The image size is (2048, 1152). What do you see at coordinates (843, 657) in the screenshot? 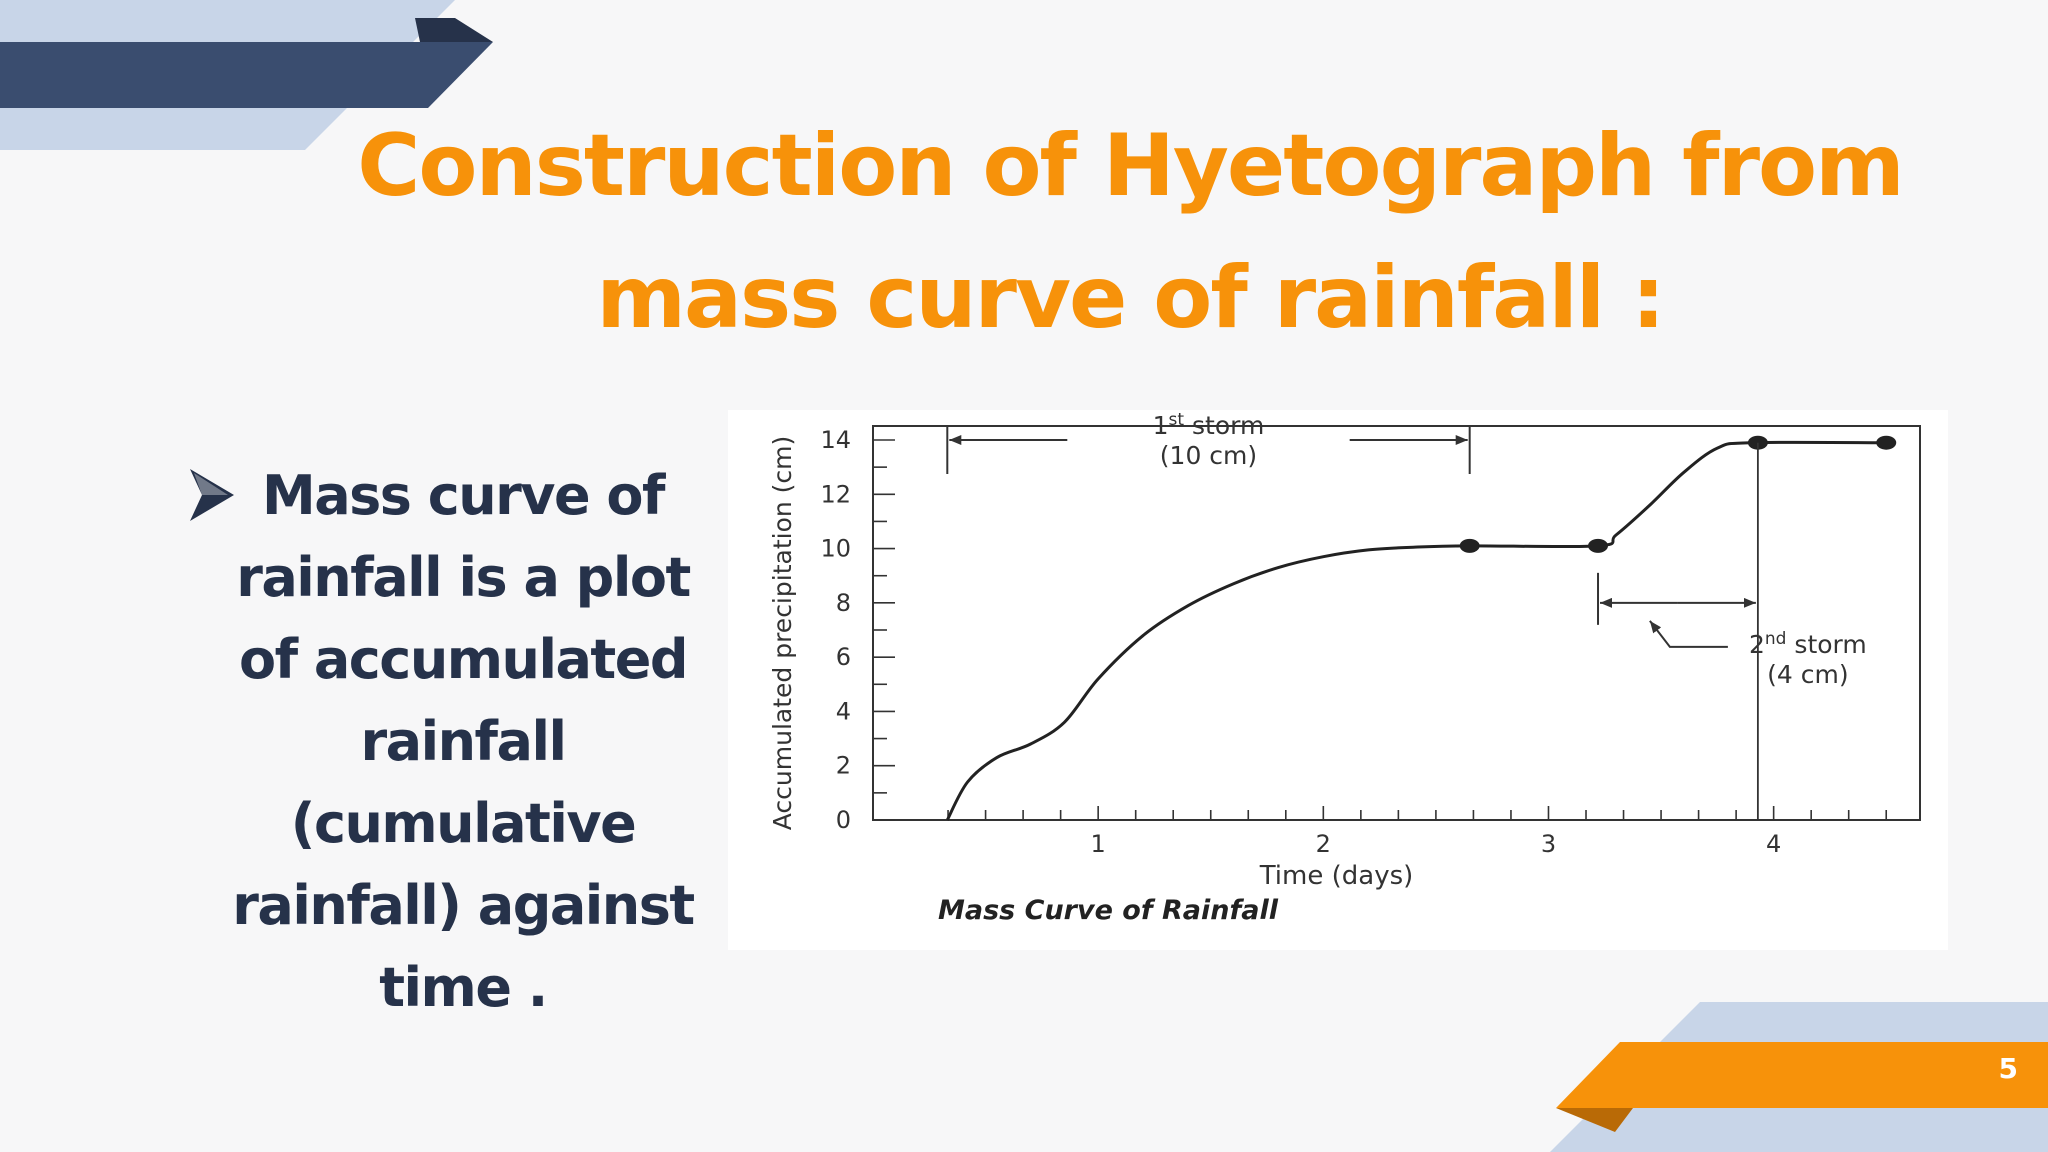
I see `y-tick-label: 6` at bounding box center [843, 657].